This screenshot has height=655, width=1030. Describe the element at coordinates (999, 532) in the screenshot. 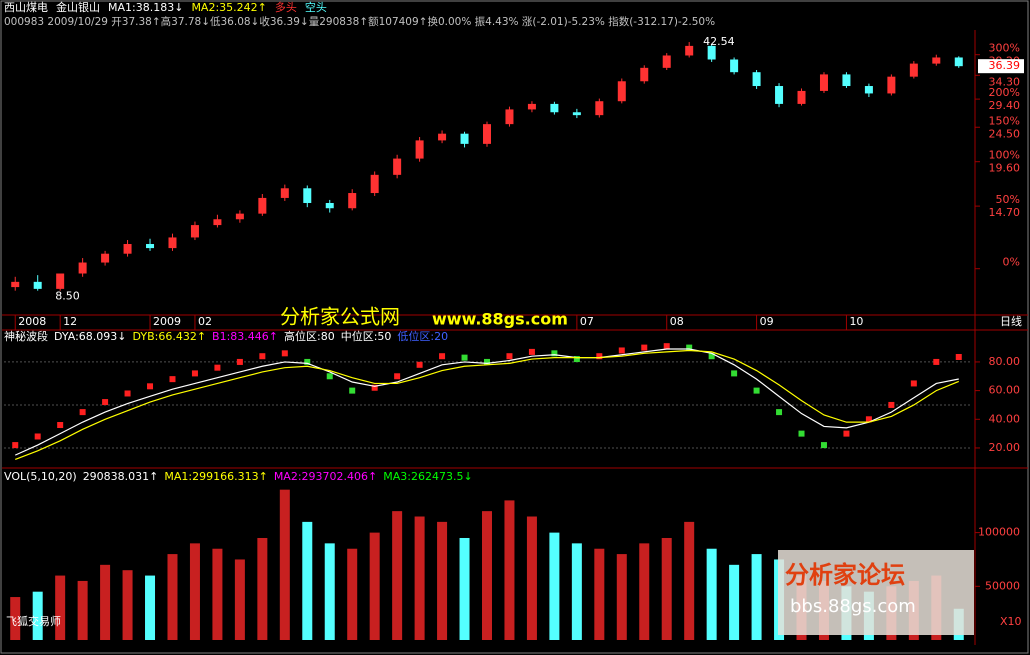

I see `y-tick-label: 100000` at that location.